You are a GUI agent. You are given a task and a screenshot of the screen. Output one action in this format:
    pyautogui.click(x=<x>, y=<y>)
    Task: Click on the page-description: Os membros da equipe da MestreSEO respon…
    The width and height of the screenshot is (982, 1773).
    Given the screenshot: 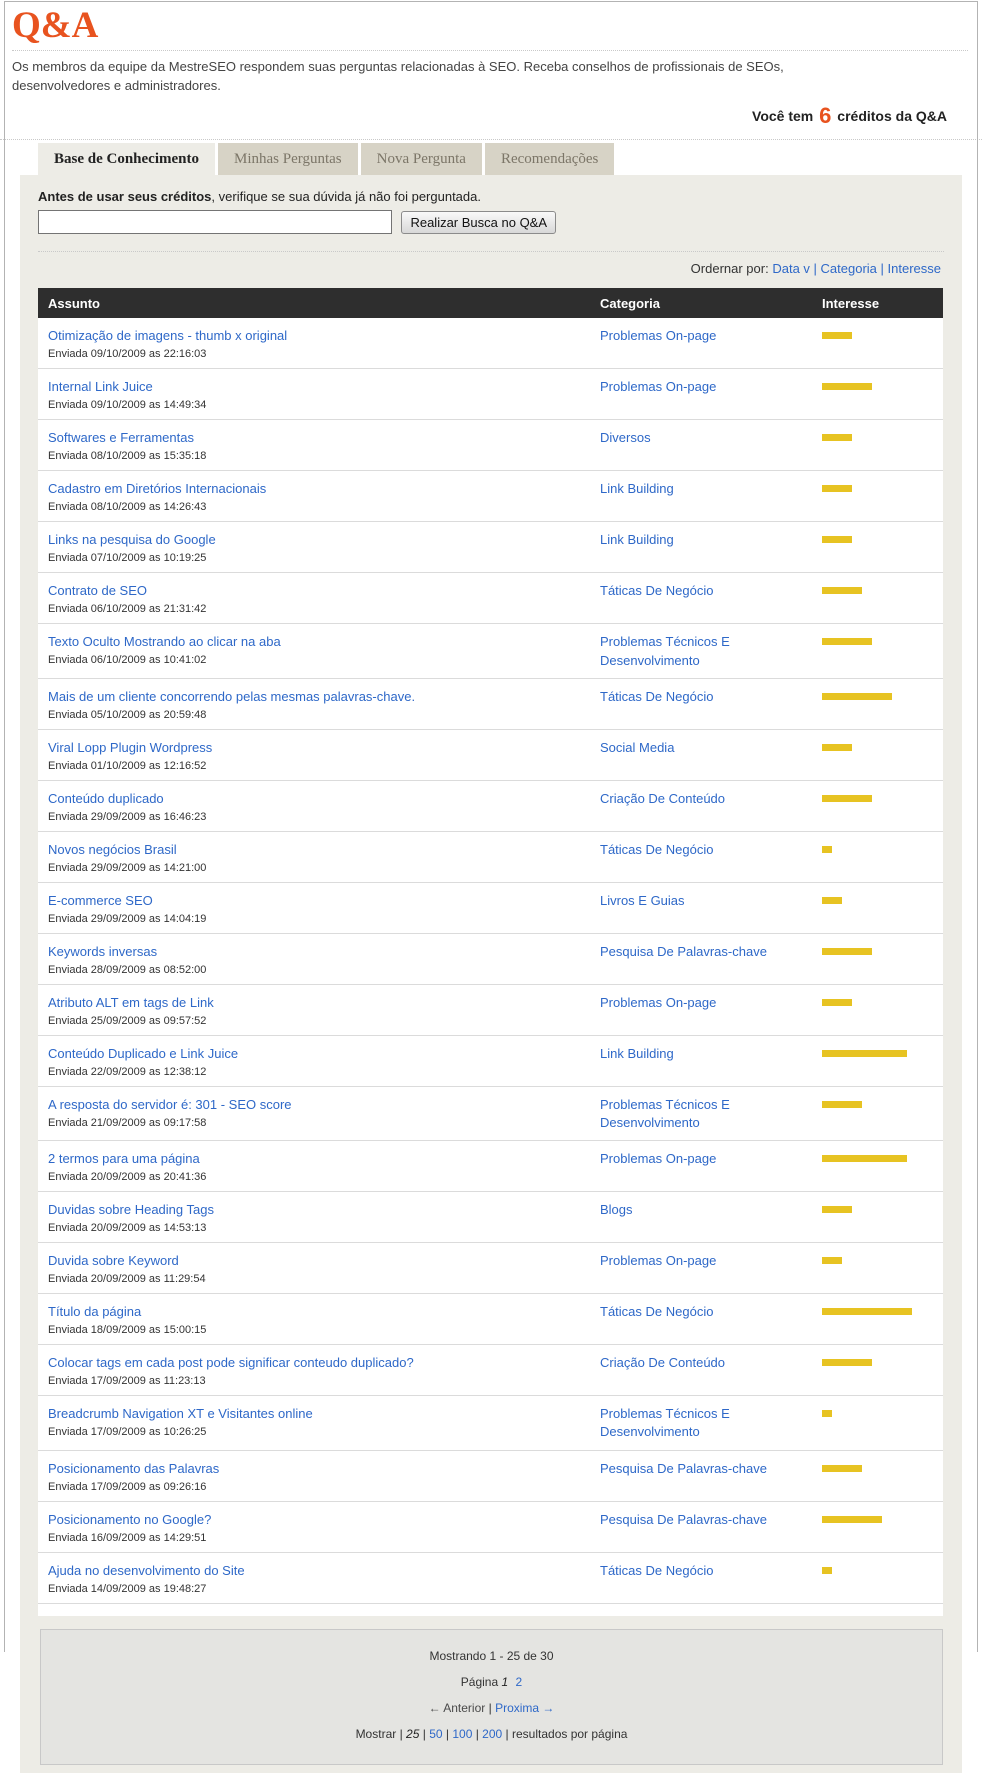 What is the action you would take?
    pyautogui.click(x=398, y=75)
    